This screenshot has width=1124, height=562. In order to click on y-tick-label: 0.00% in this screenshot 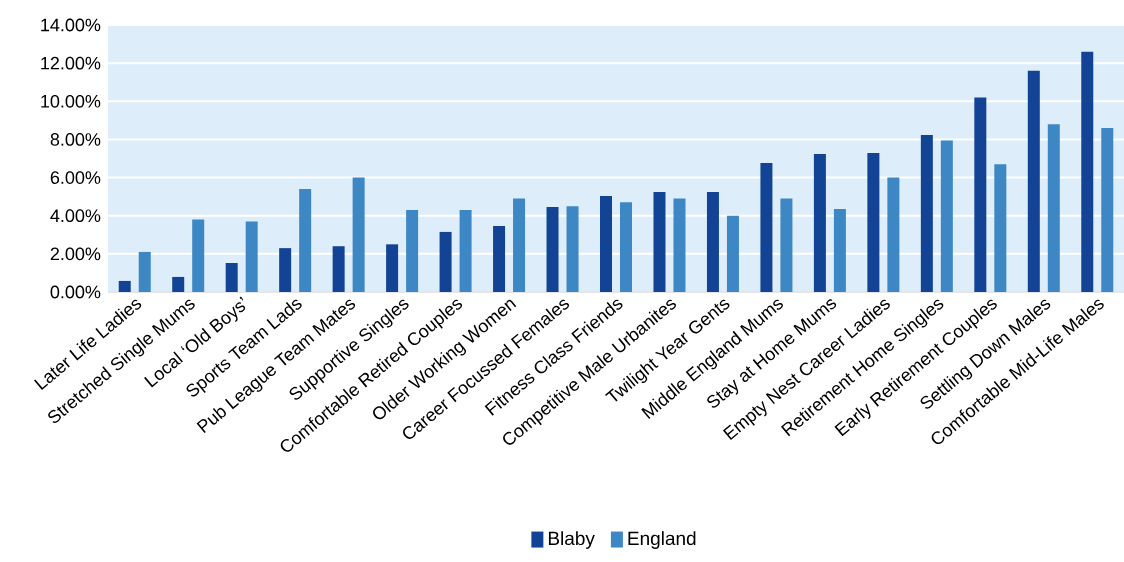, I will do `click(75, 292)`.